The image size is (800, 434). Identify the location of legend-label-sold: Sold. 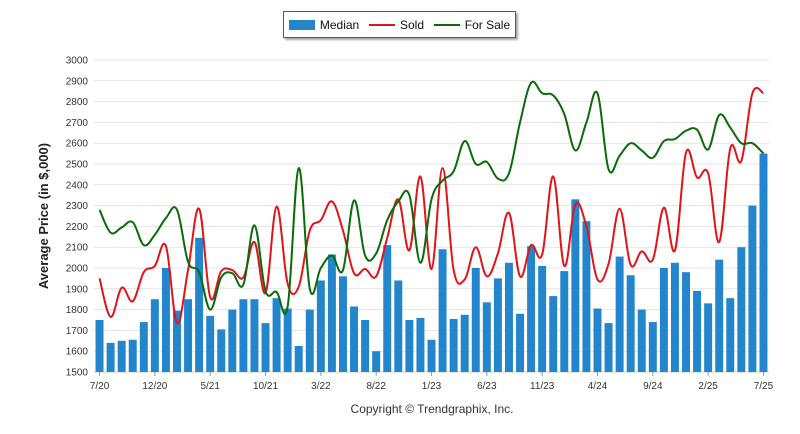
(412, 24).